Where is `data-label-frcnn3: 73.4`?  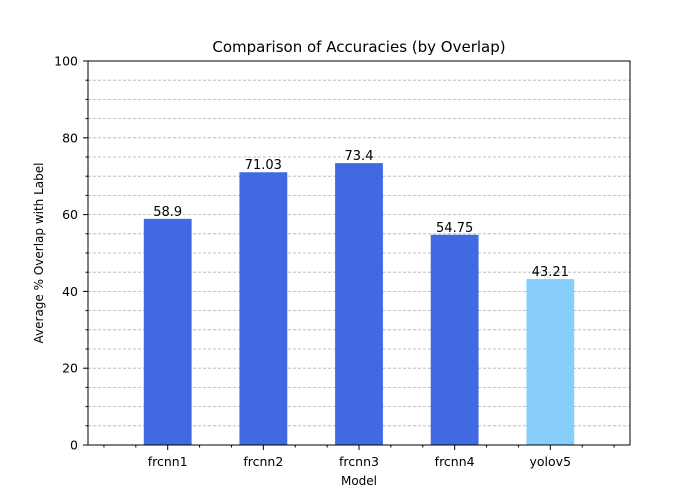
data-label-frcnn3: 73.4 is located at coordinates (359, 156).